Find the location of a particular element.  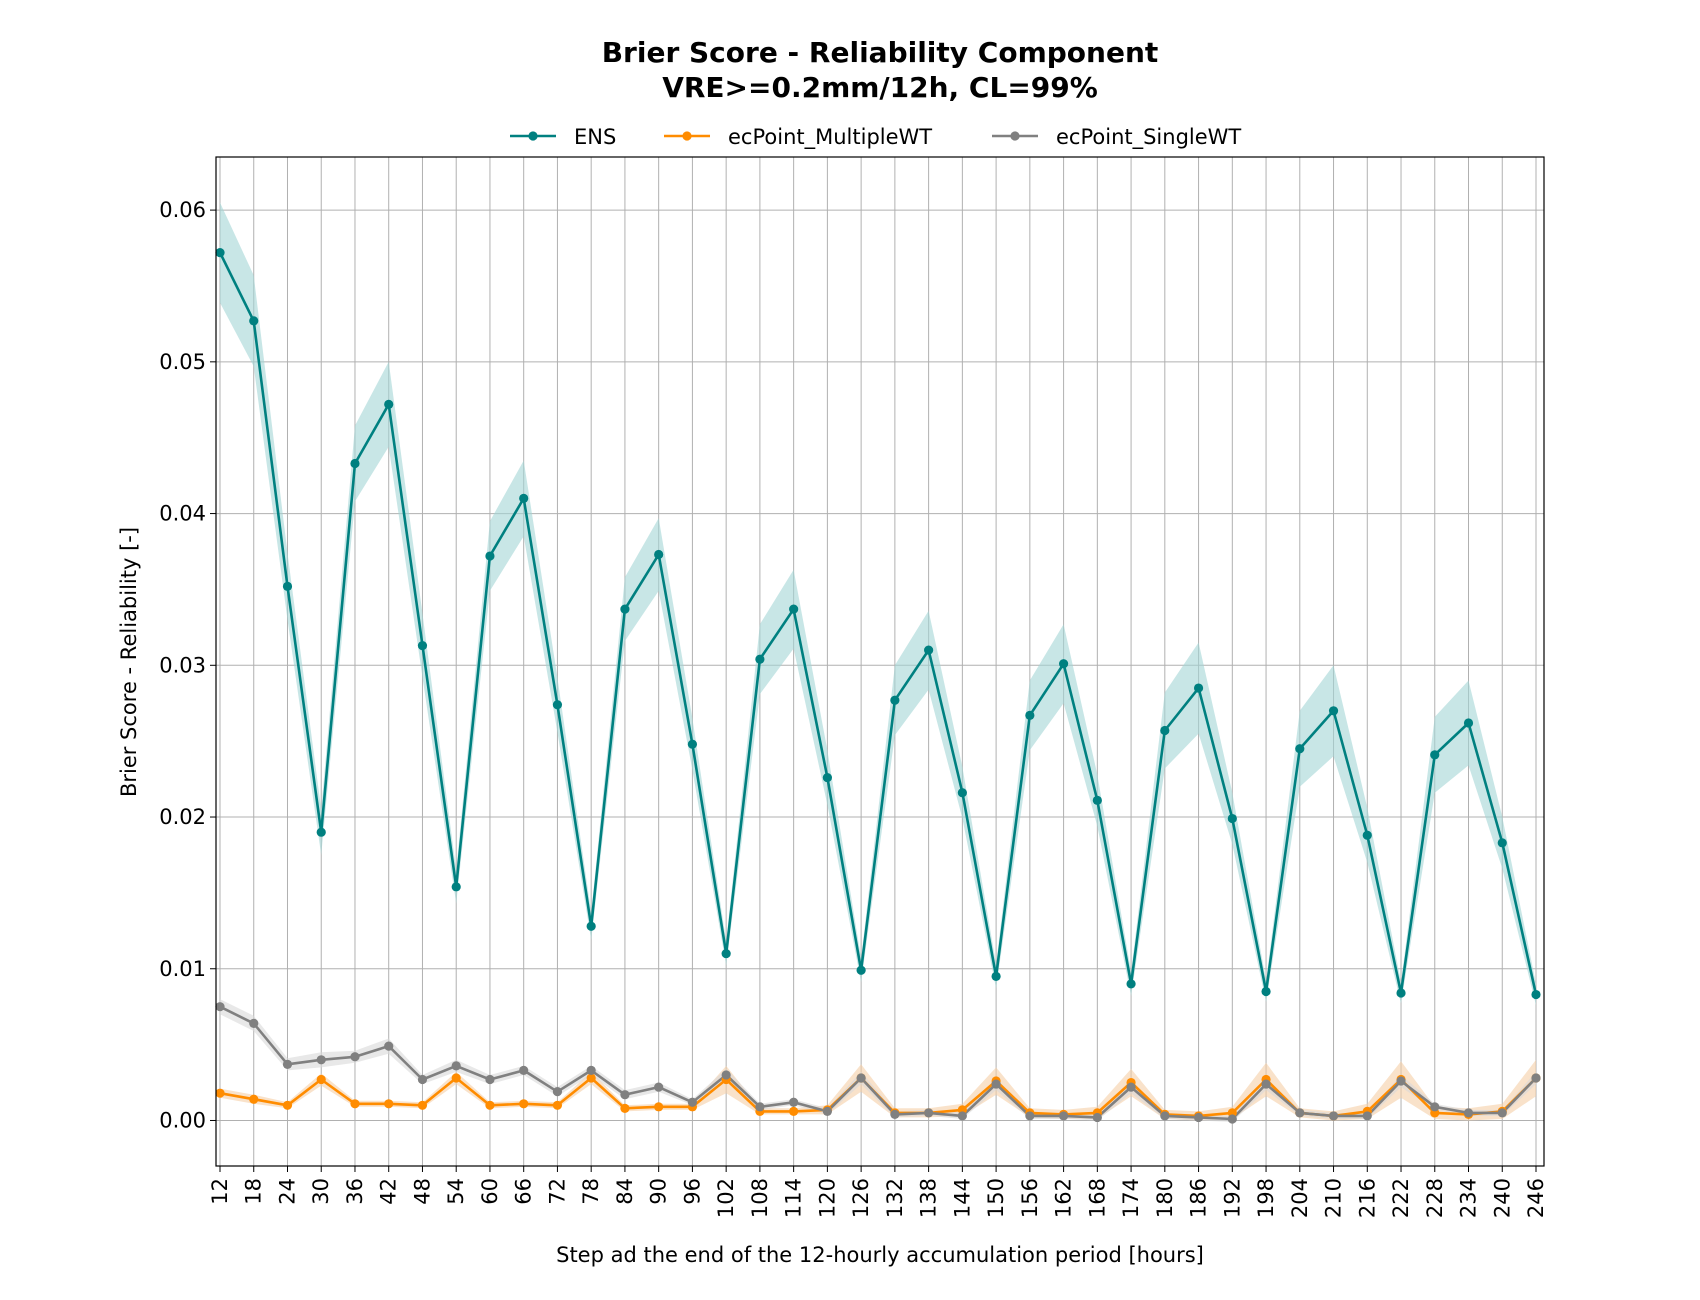

legend-marker-ecpoint-singlewt is located at coordinates (1015, 136).